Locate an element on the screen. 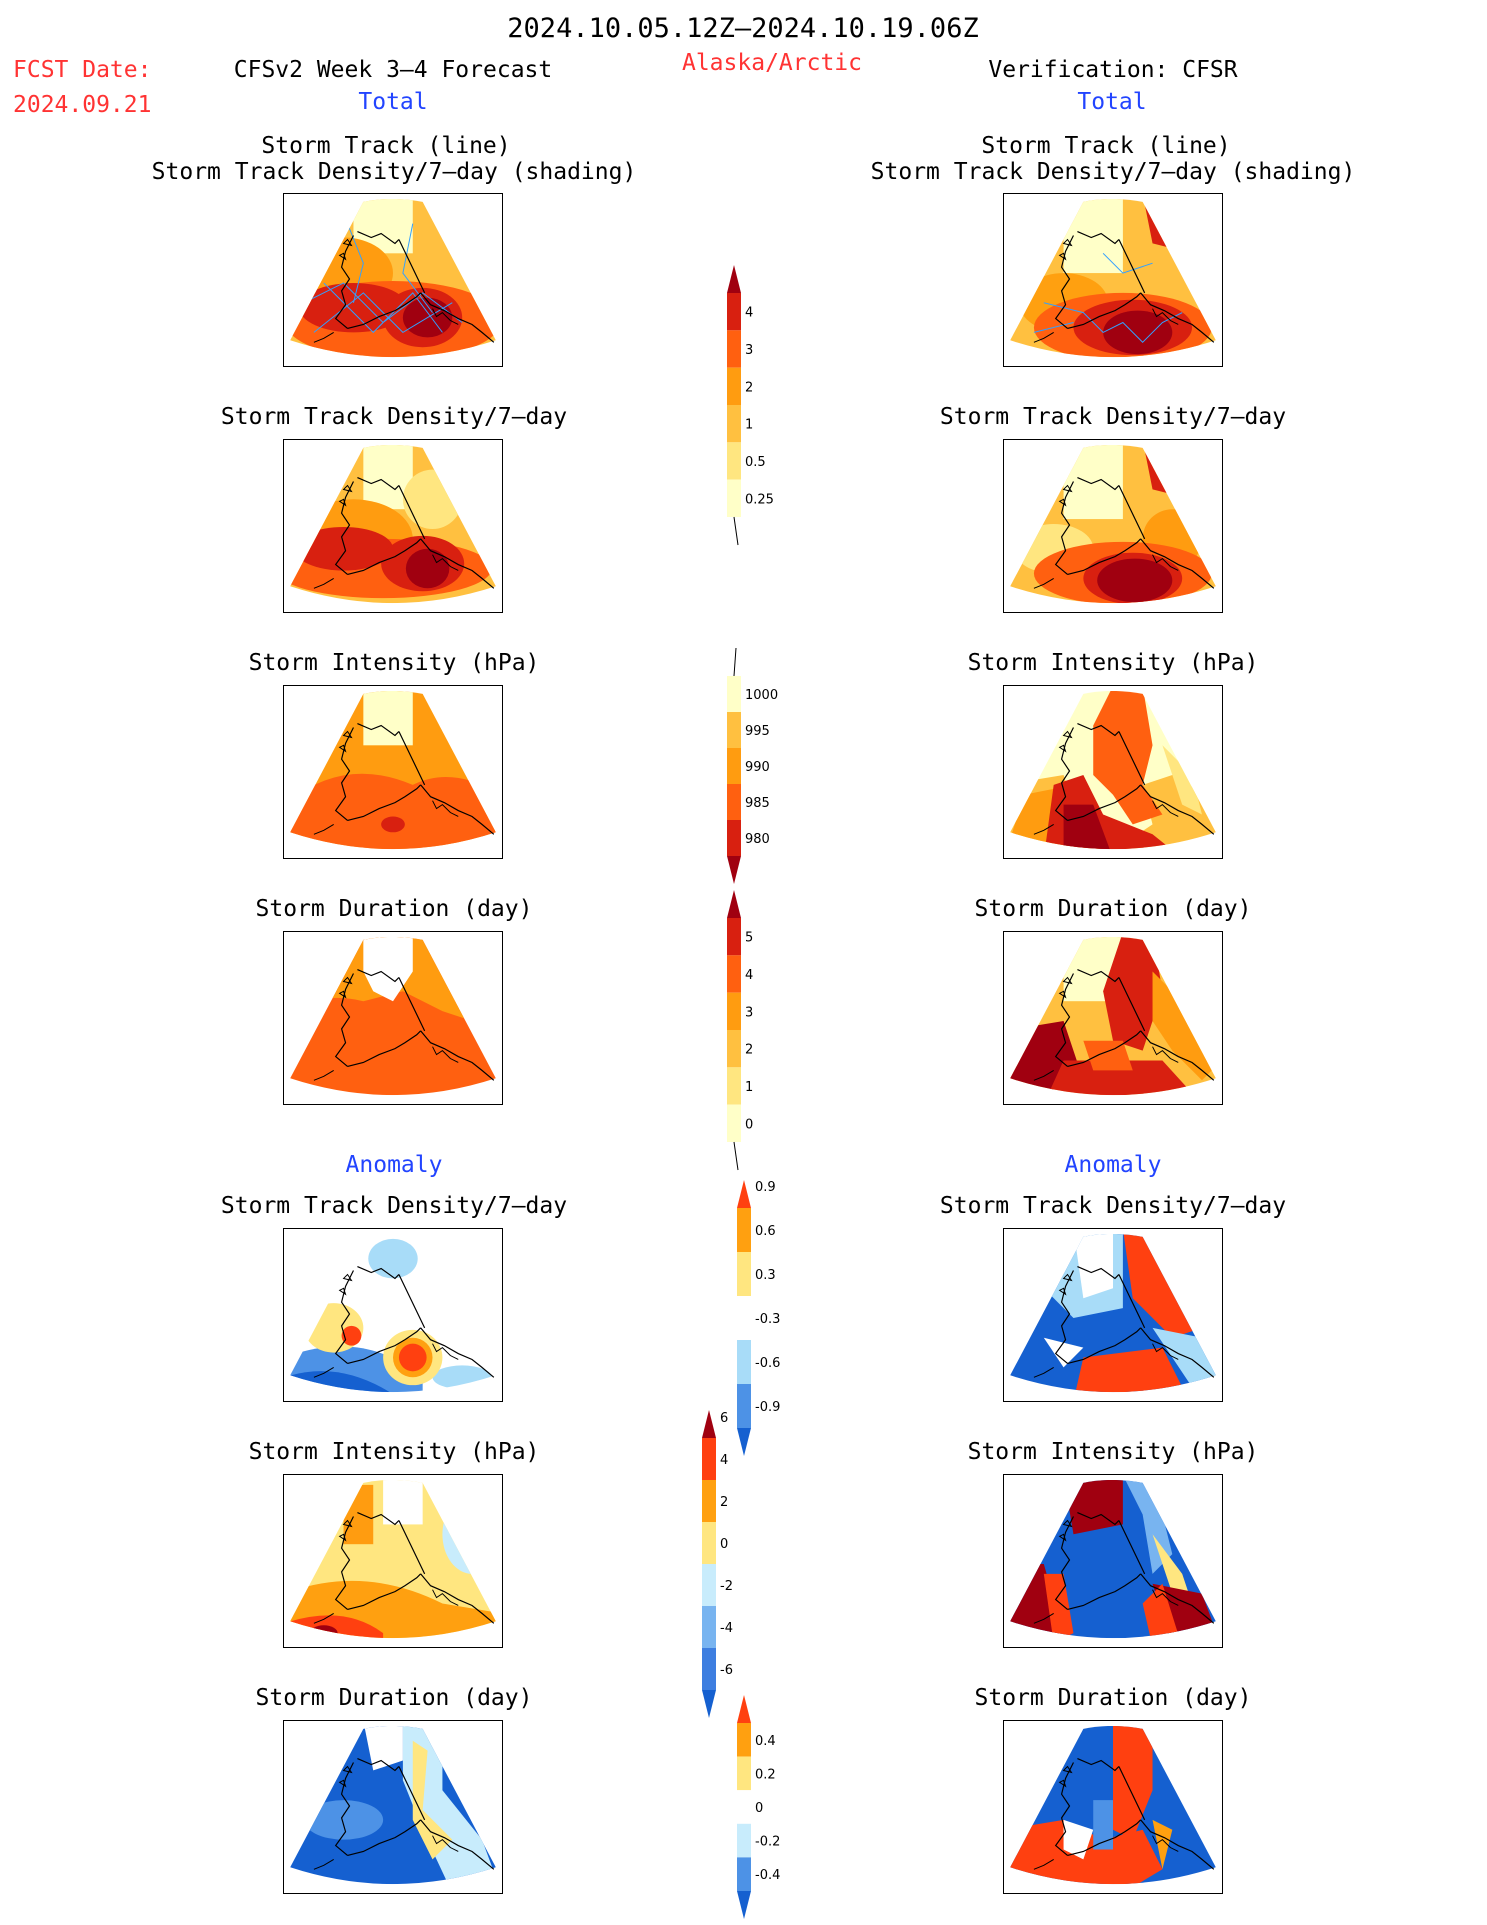 The width and height of the screenshot is (1487, 1925). vf-density-anom-map is located at coordinates (1113, 1315).